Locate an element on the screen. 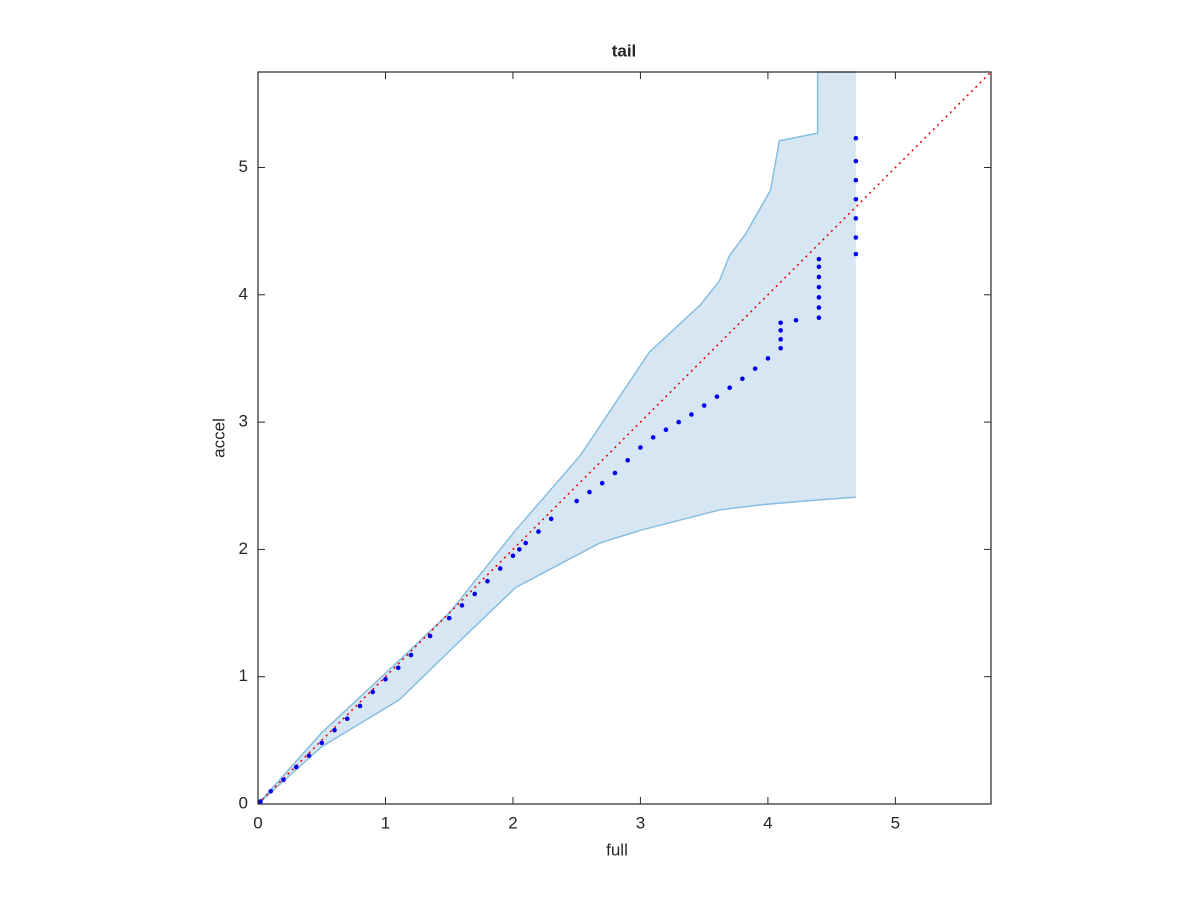 This screenshot has width=1200, height=900. y-tick-label: 2 is located at coordinates (243, 548).